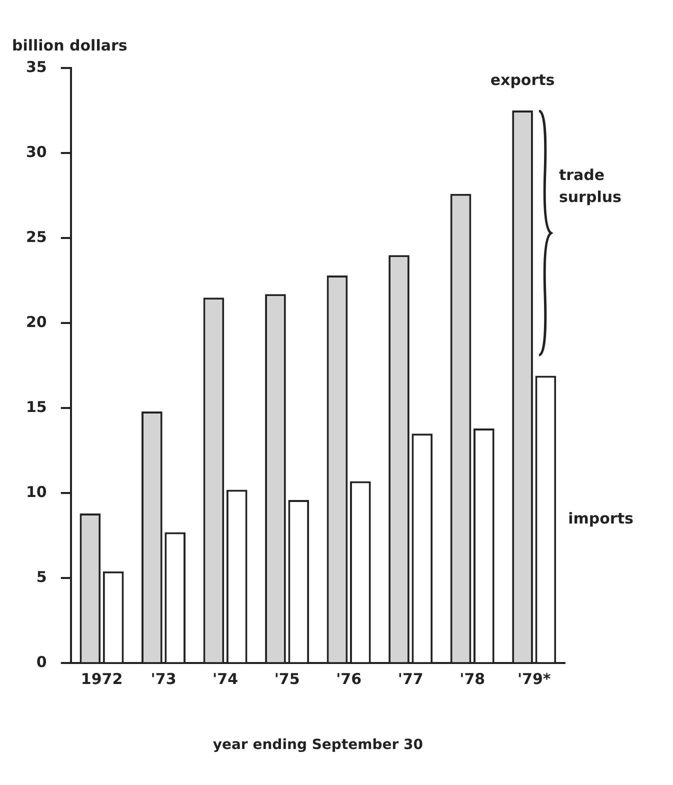 This screenshot has height=785, width=673. I want to click on y-tick-label: 10, so click(36, 492).